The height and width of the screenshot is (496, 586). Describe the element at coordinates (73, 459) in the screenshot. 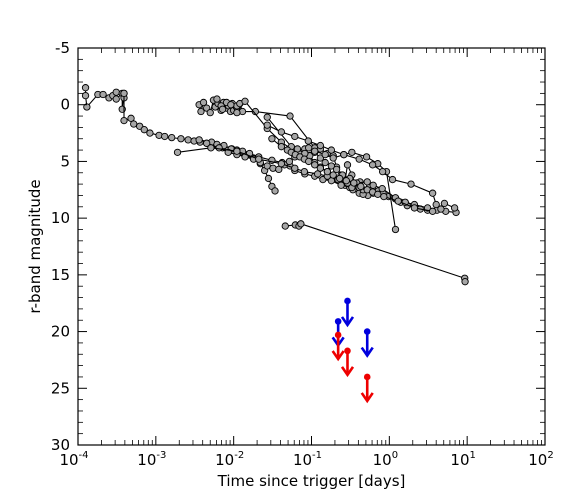

I see `x-tick-label: 10⁻⁴` at that location.